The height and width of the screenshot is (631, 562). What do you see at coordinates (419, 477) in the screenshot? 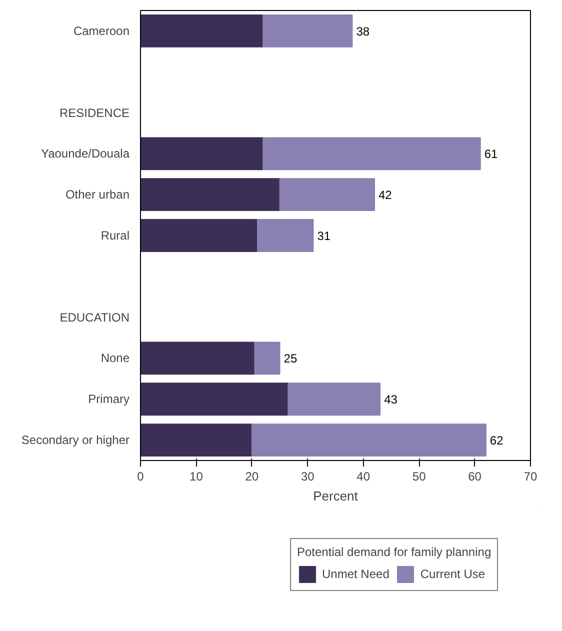
I see `x-tick-label: 50` at bounding box center [419, 477].